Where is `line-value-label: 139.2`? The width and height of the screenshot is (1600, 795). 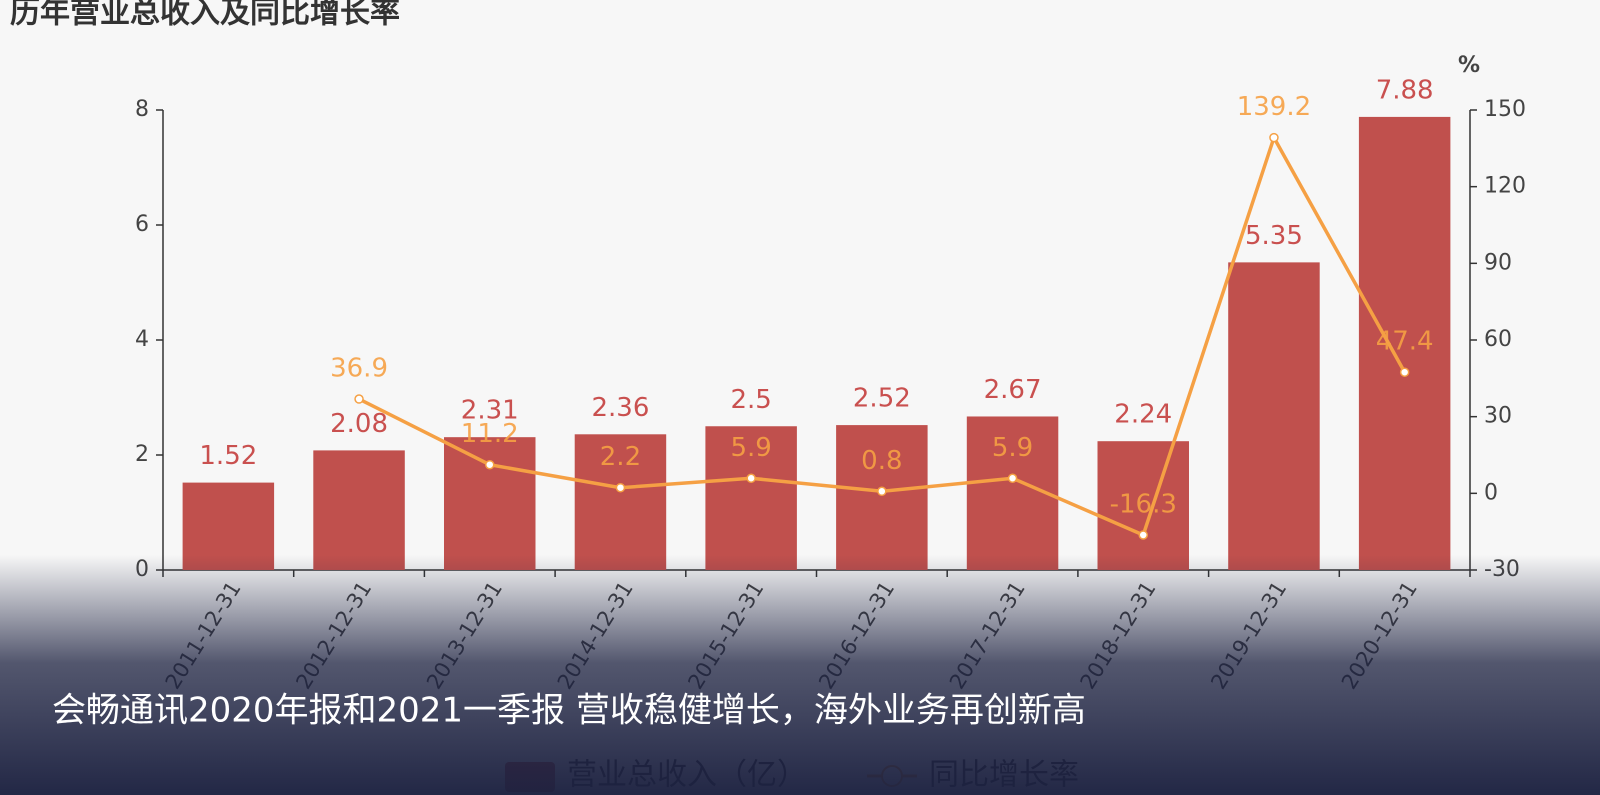 line-value-label: 139.2 is located at coordinates (1274, 107).